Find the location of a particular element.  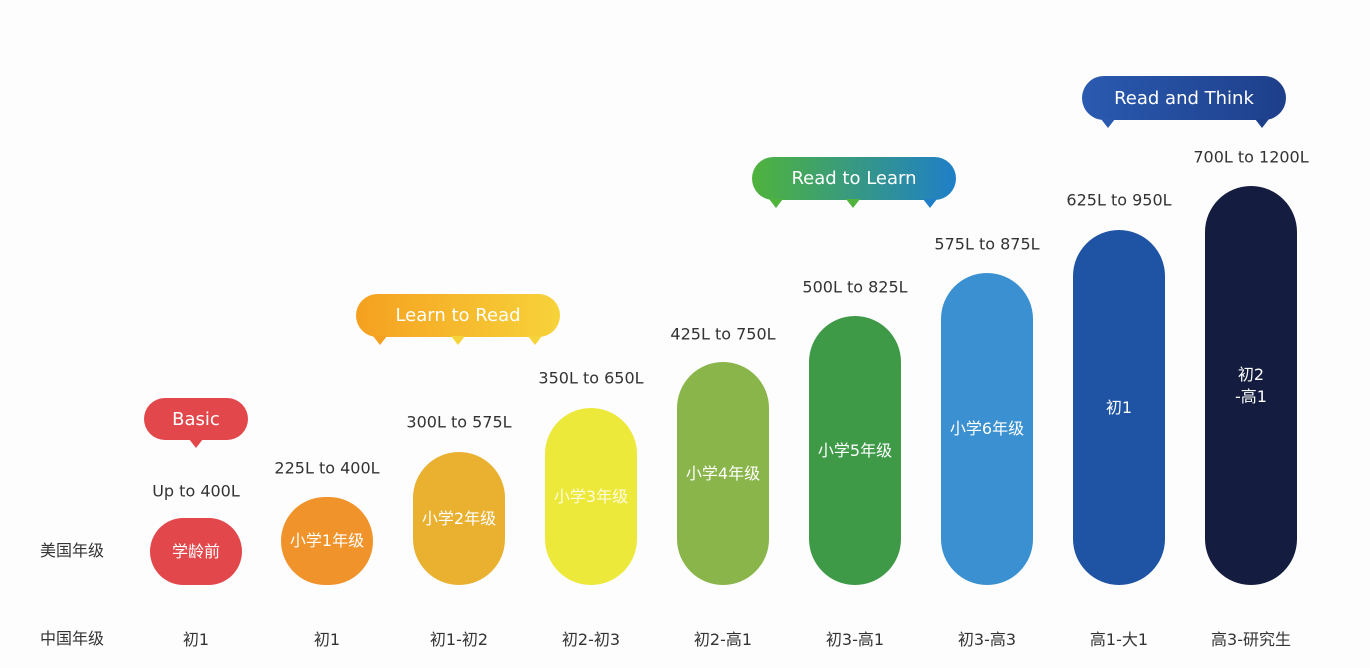

row-label-cn-grade: 中国年级 is located at coordinates (72, 638).